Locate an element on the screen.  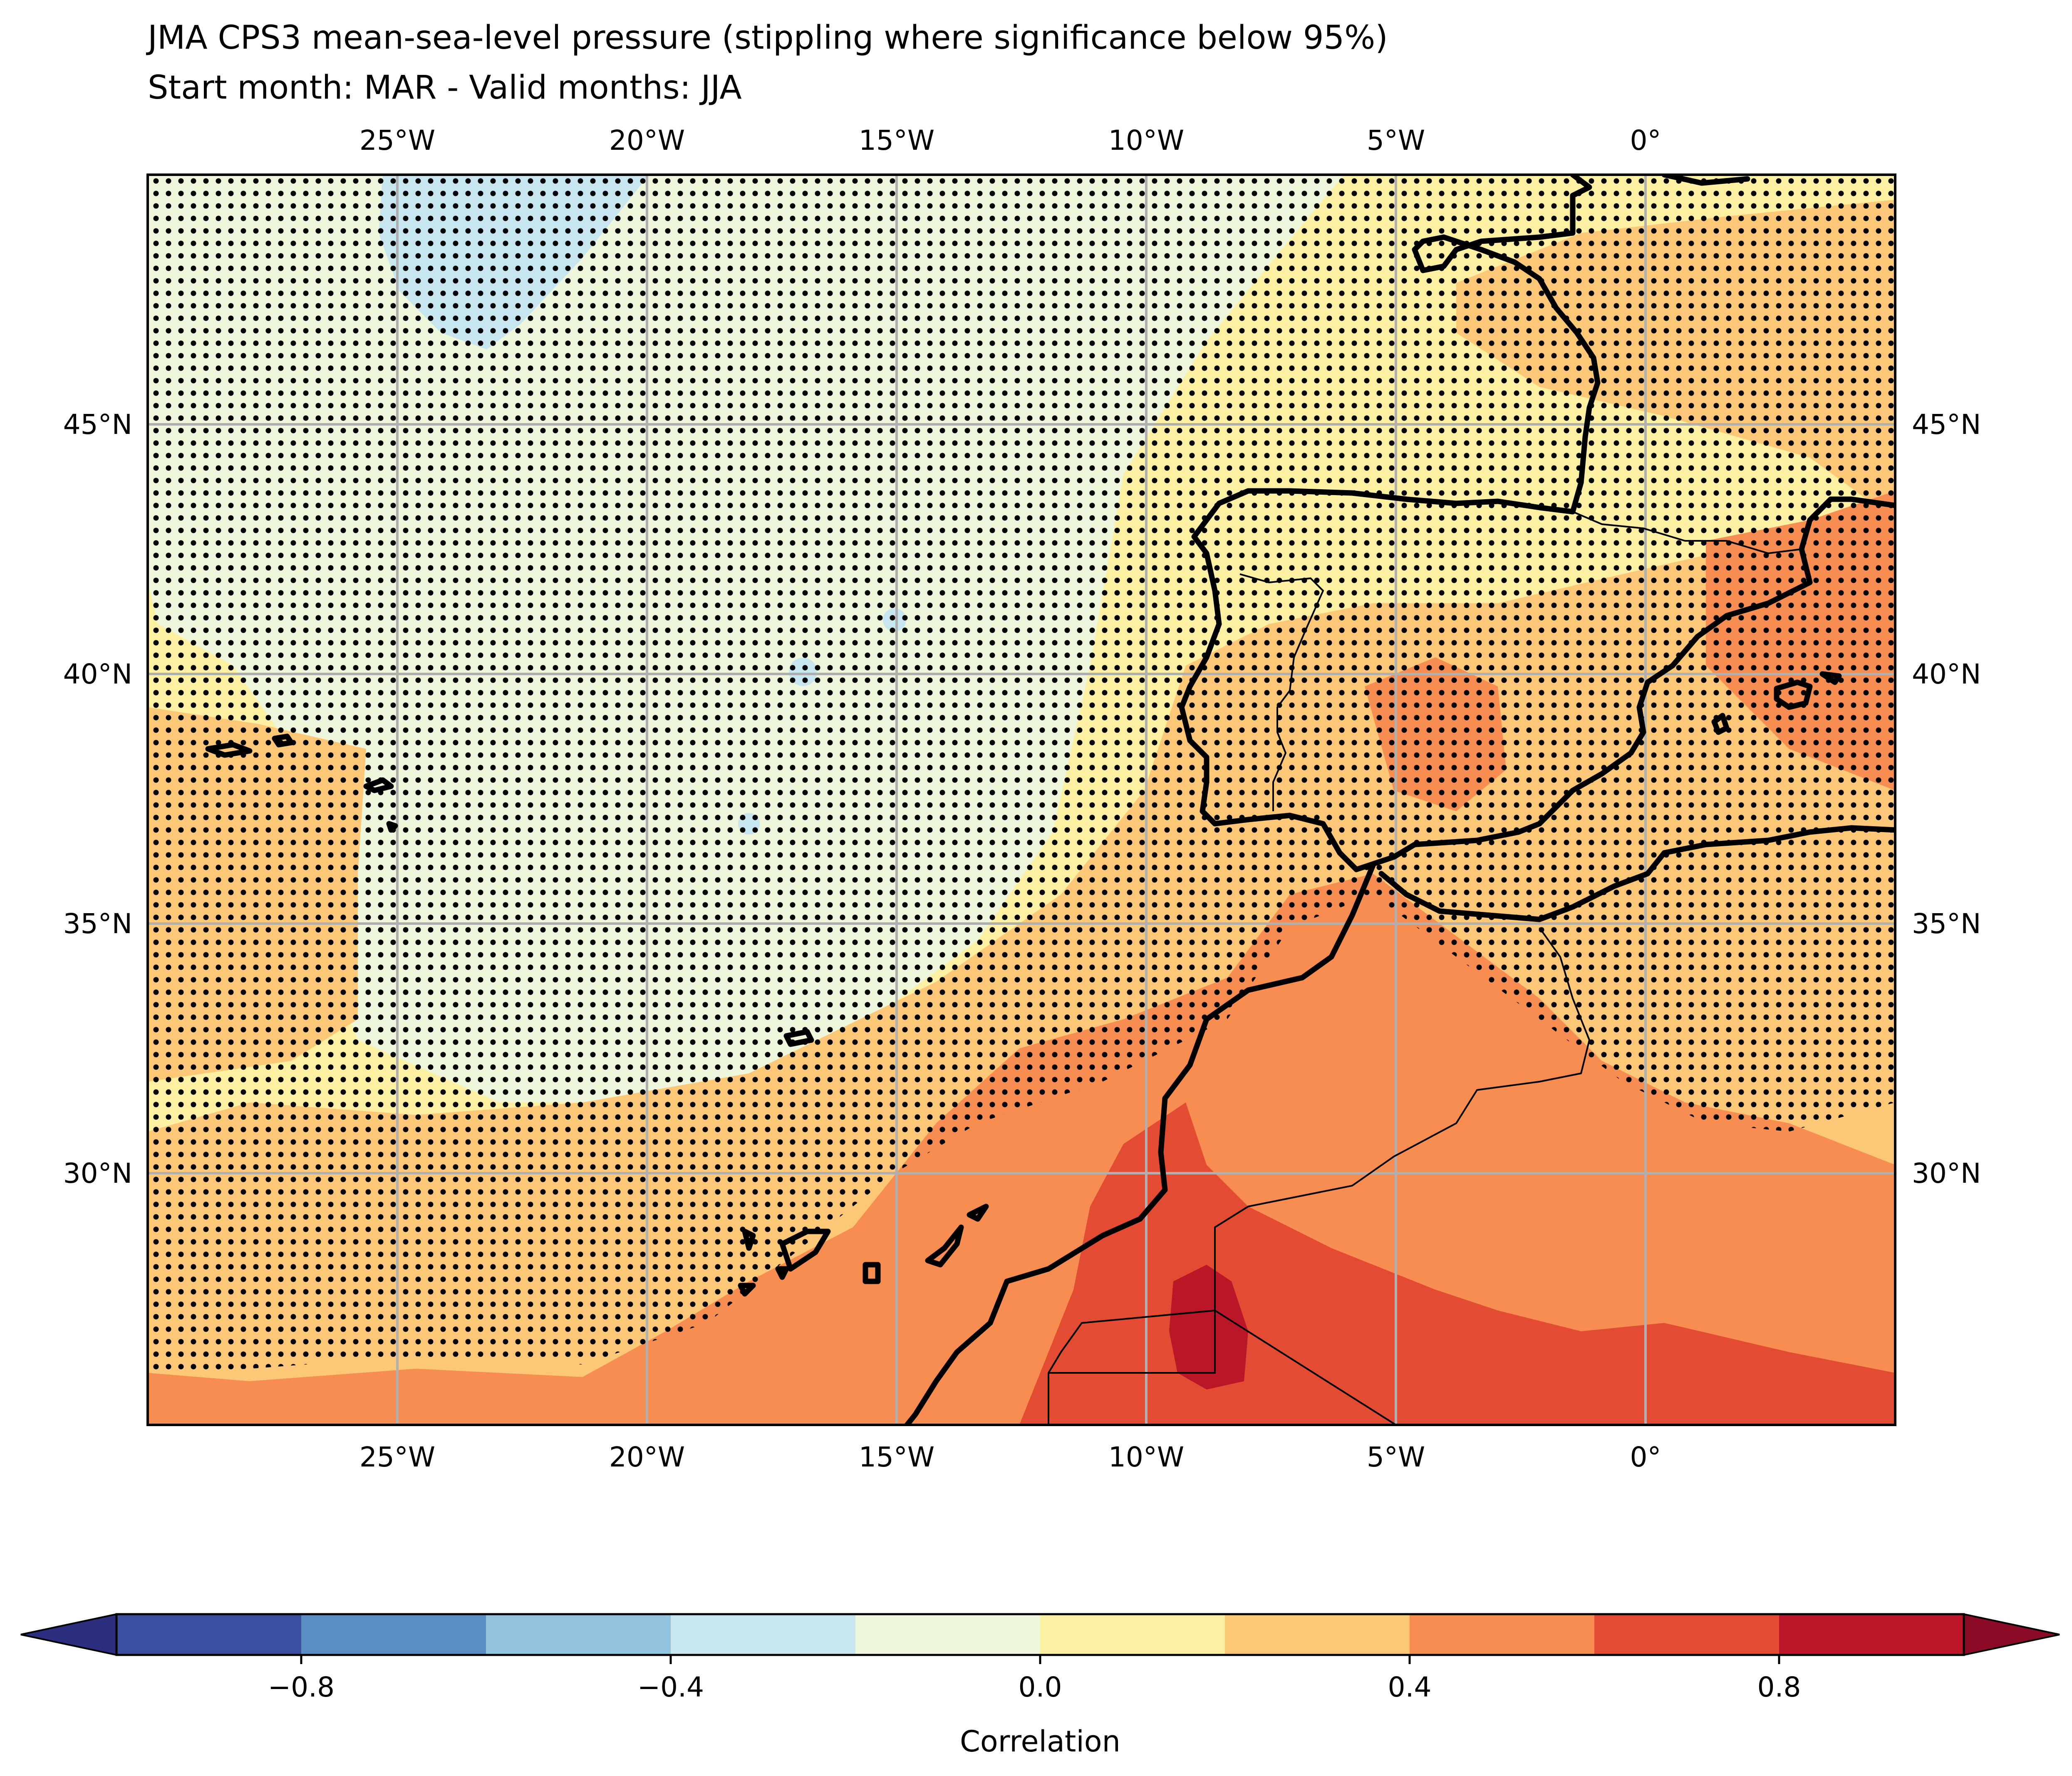
colorbar-tick-label: −0.8 is located at coordinates (301, 1687).